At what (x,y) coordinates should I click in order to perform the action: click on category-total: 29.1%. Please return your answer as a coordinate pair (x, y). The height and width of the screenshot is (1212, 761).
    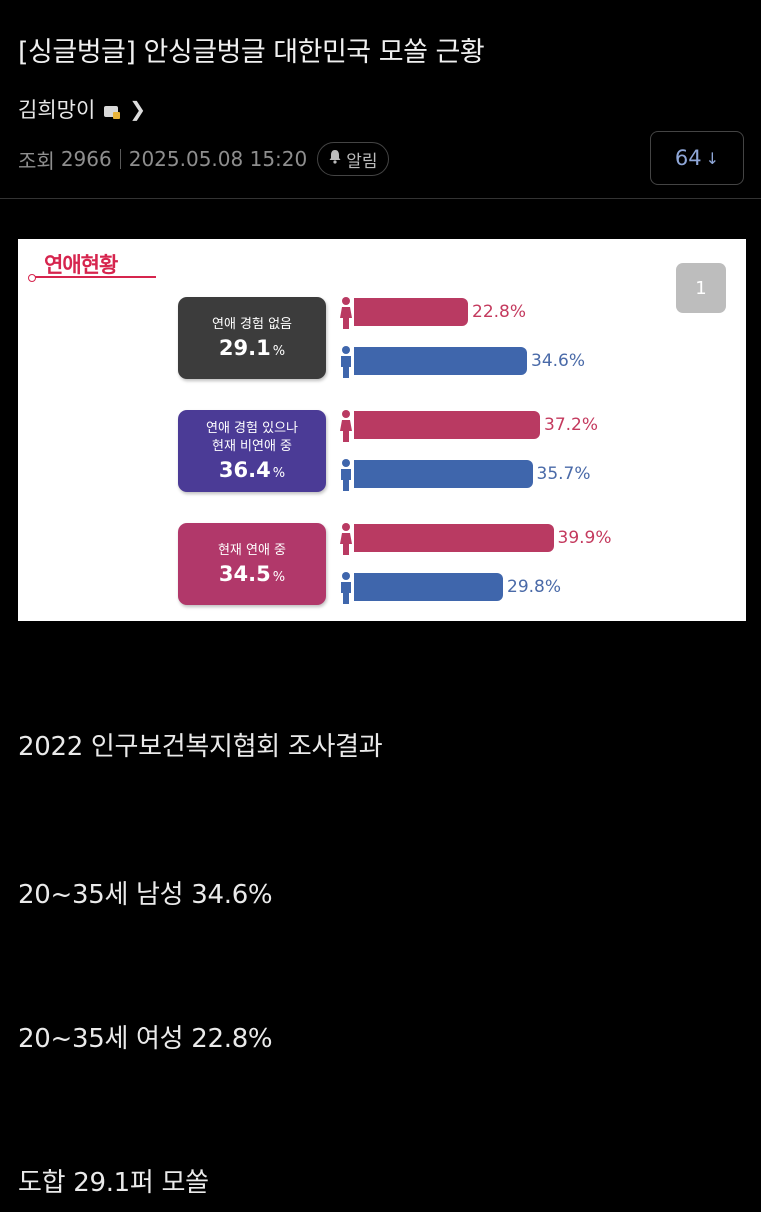
    Looking at the image, I should click on (252, 348).